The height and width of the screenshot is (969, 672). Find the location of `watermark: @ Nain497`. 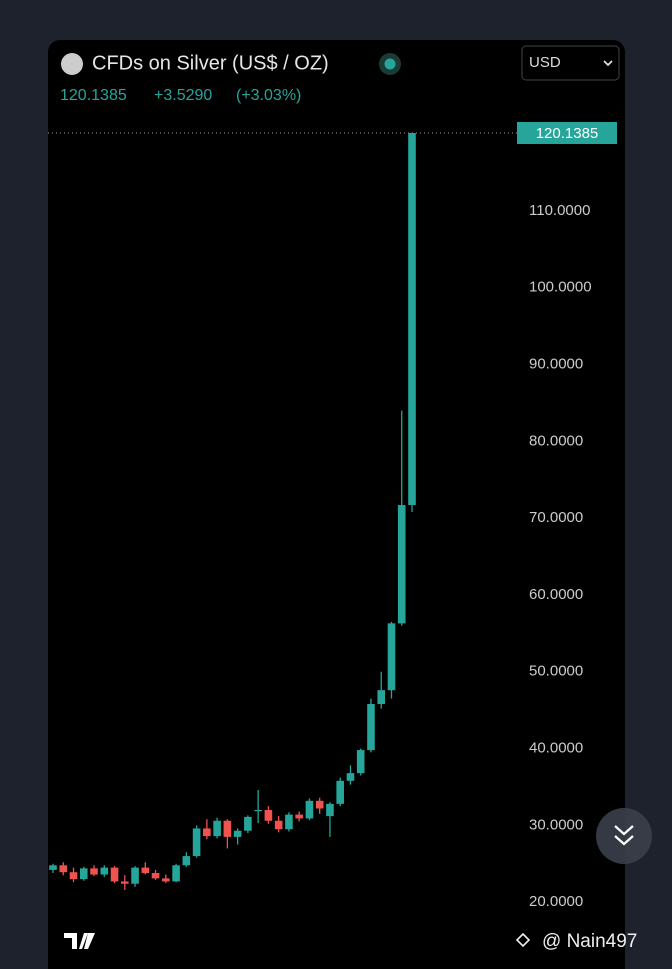

watermark: @ Nain497 is located at coordinates (589, 941).